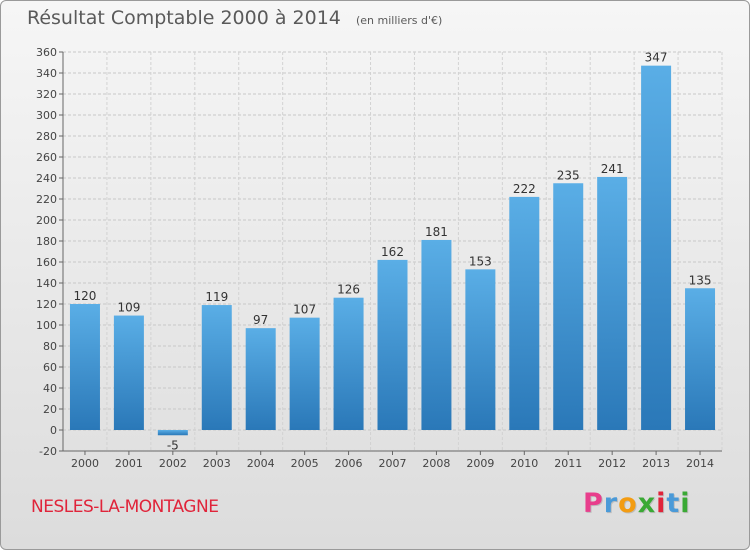  I want to click on y-tick-label: 140, so click(46, 283).